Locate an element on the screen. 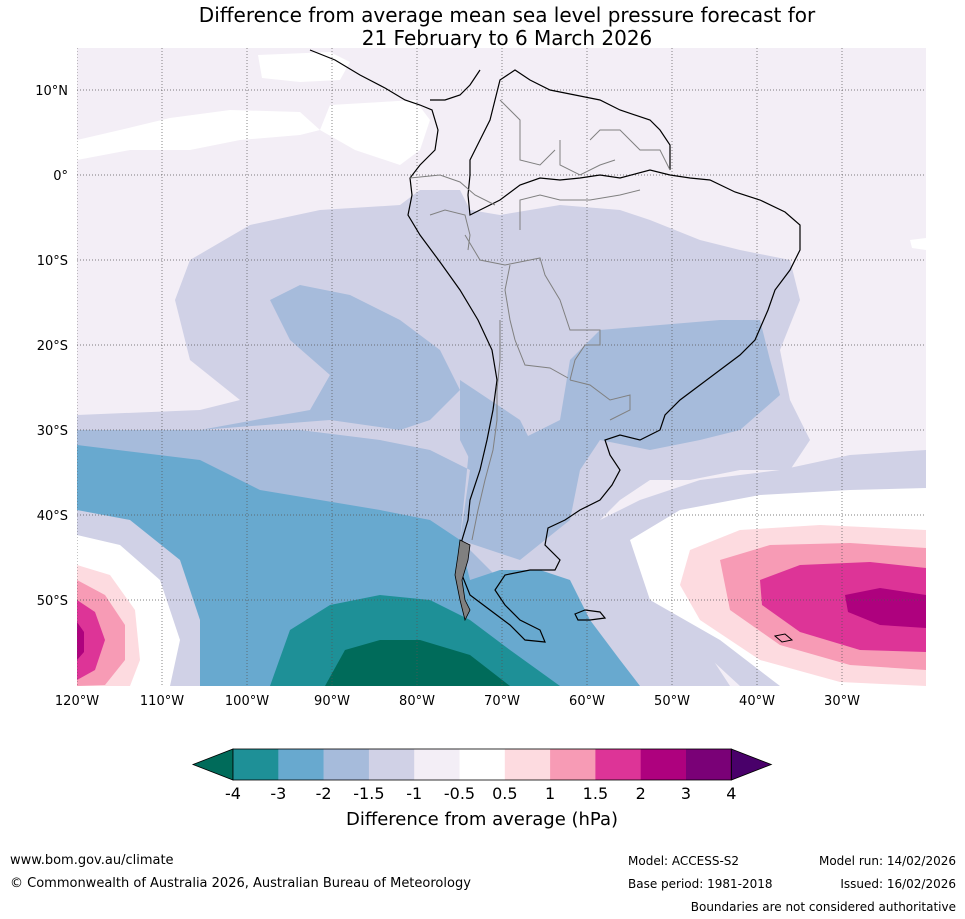 The image size is (965, 919). longitude-label: 50°W is located at coordinates (672, 701).